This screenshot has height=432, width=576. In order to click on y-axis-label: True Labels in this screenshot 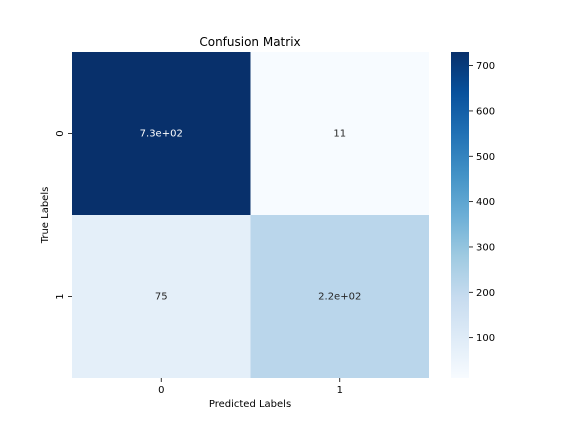, I will do `click(45, 216)`.